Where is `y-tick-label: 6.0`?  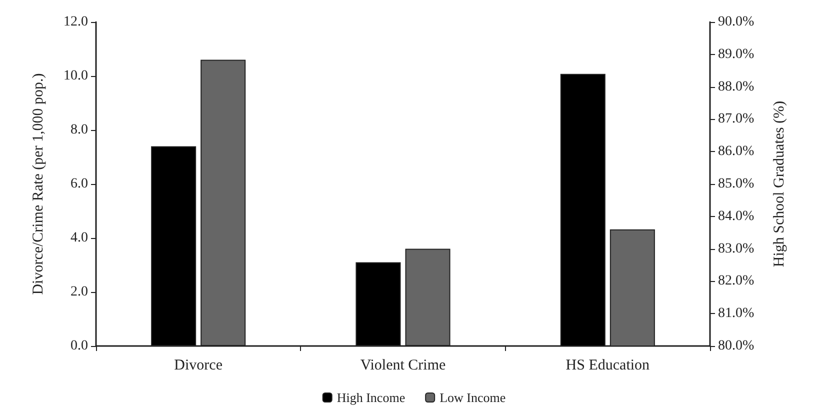
y-tick-label: 6.0 is located at coordinates (79, 184).